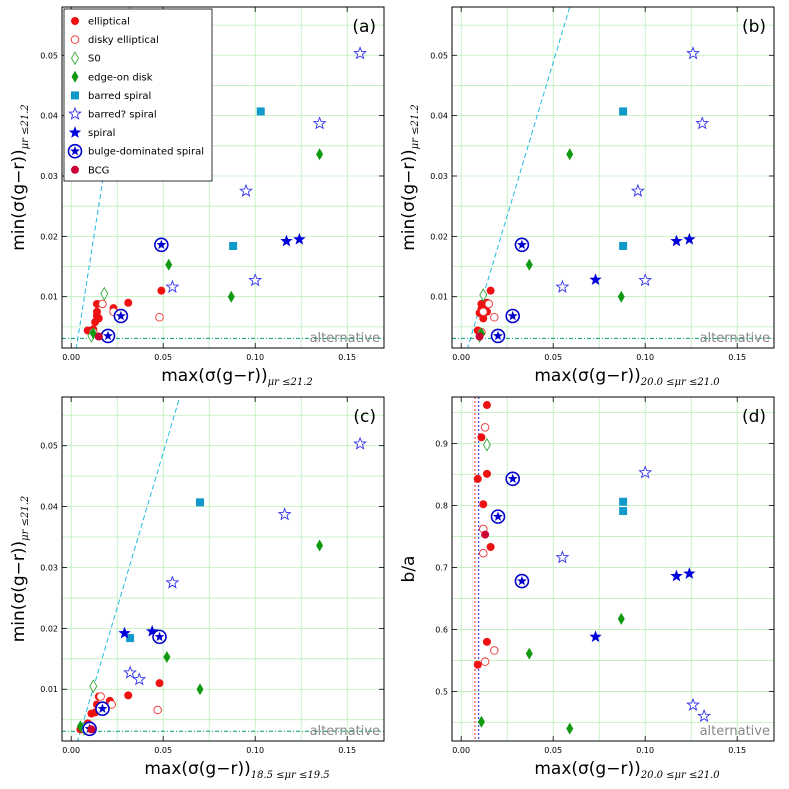 The width and height of the screenshot is (789, 789). What do you see at coordinates (290, 775) in the screenshot?
I see `x-axis-label-sub: 18.5 ≤μr ≤19.5` at bounding box center [290, 775].